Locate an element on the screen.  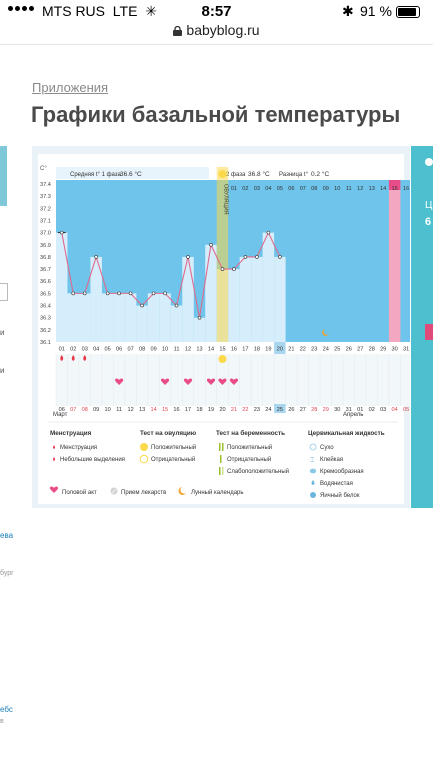
date-label: 01 is located at coordinates (360, 410).